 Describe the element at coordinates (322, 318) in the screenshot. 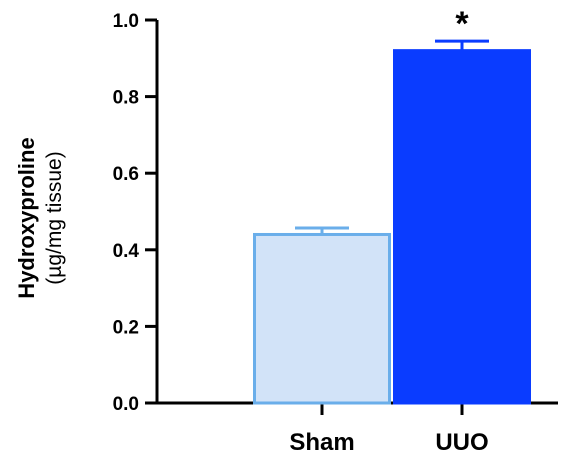

I see `bar-sham` at that location.